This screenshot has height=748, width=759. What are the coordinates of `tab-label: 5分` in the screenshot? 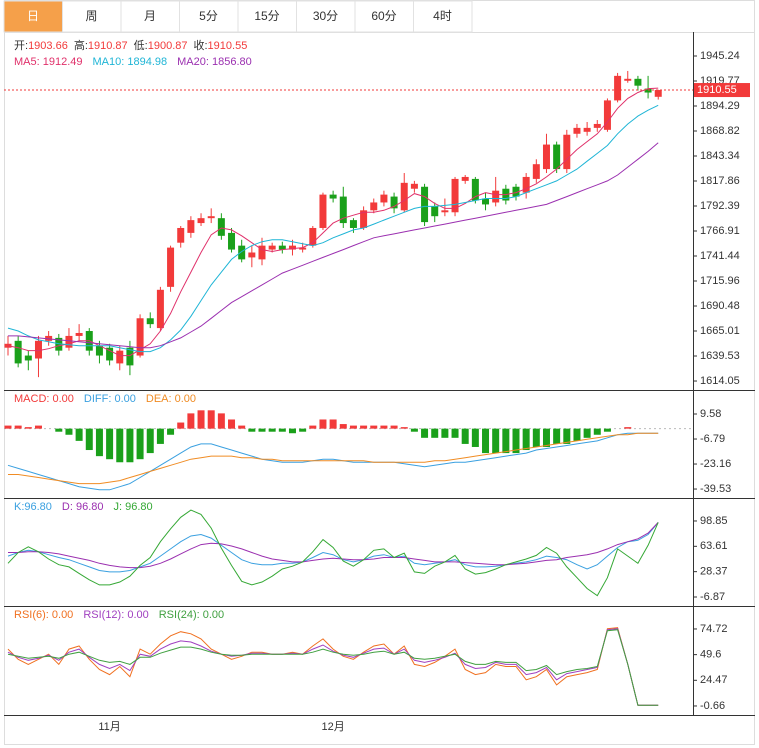 It's located at (208, 16).